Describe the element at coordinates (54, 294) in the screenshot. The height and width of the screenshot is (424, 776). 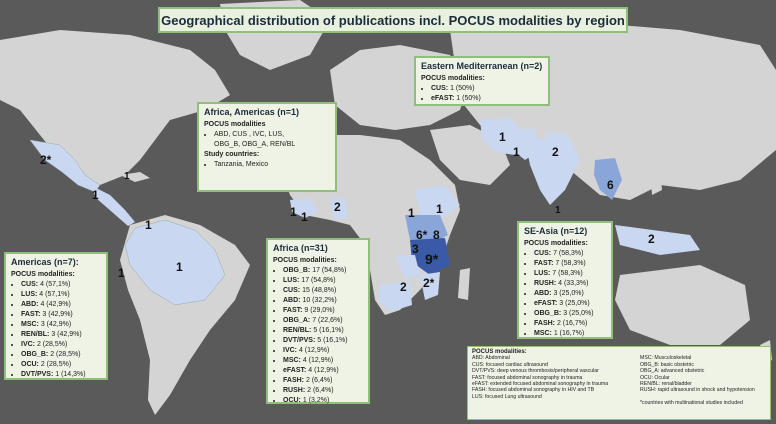
I see `modality-value: 4 (57,1%)` at that location.